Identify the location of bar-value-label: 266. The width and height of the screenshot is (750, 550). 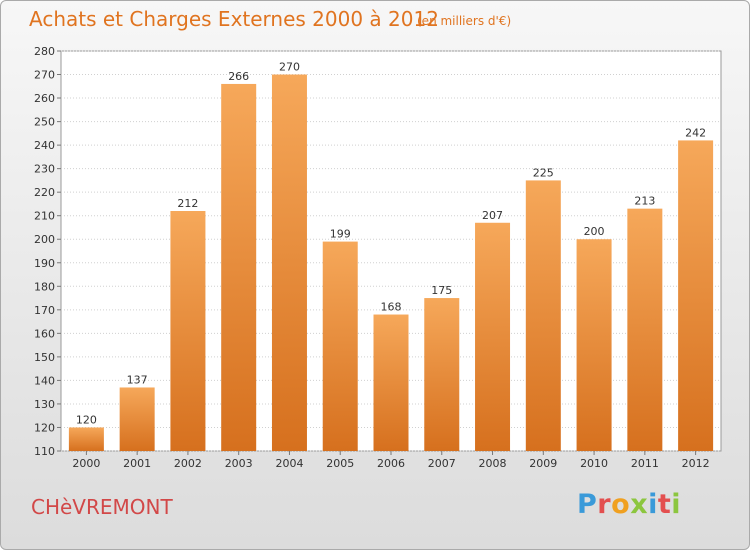
(238, 76).